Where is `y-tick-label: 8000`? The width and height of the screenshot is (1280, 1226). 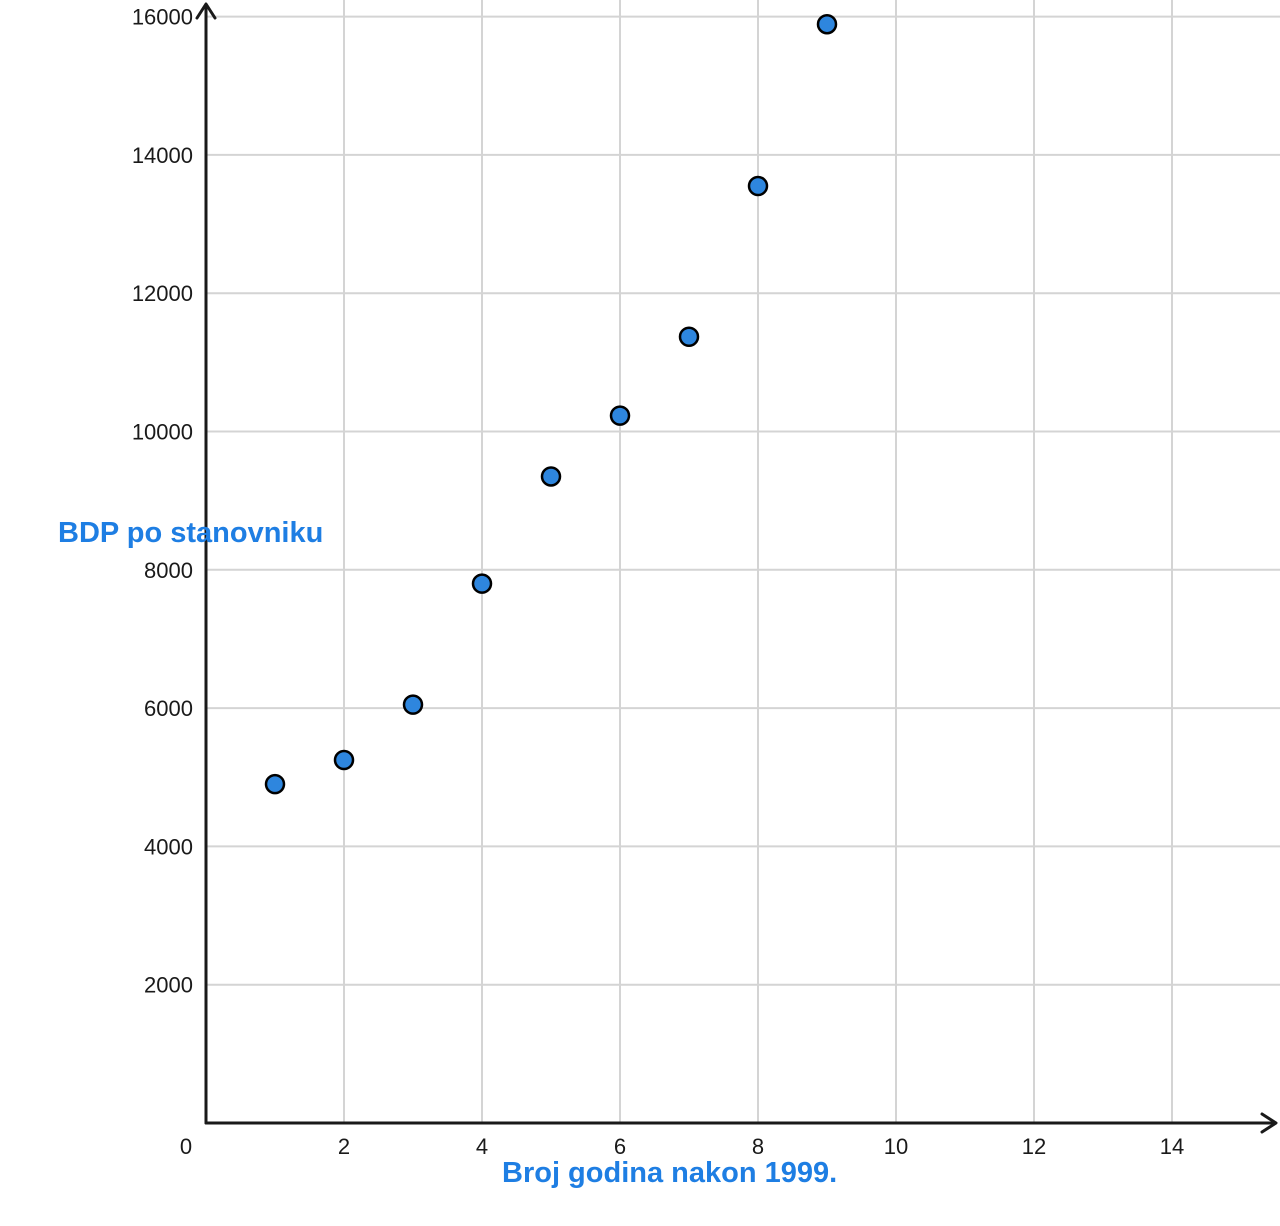
y-tick-label: 8000 is located at coordinates (168, 570).